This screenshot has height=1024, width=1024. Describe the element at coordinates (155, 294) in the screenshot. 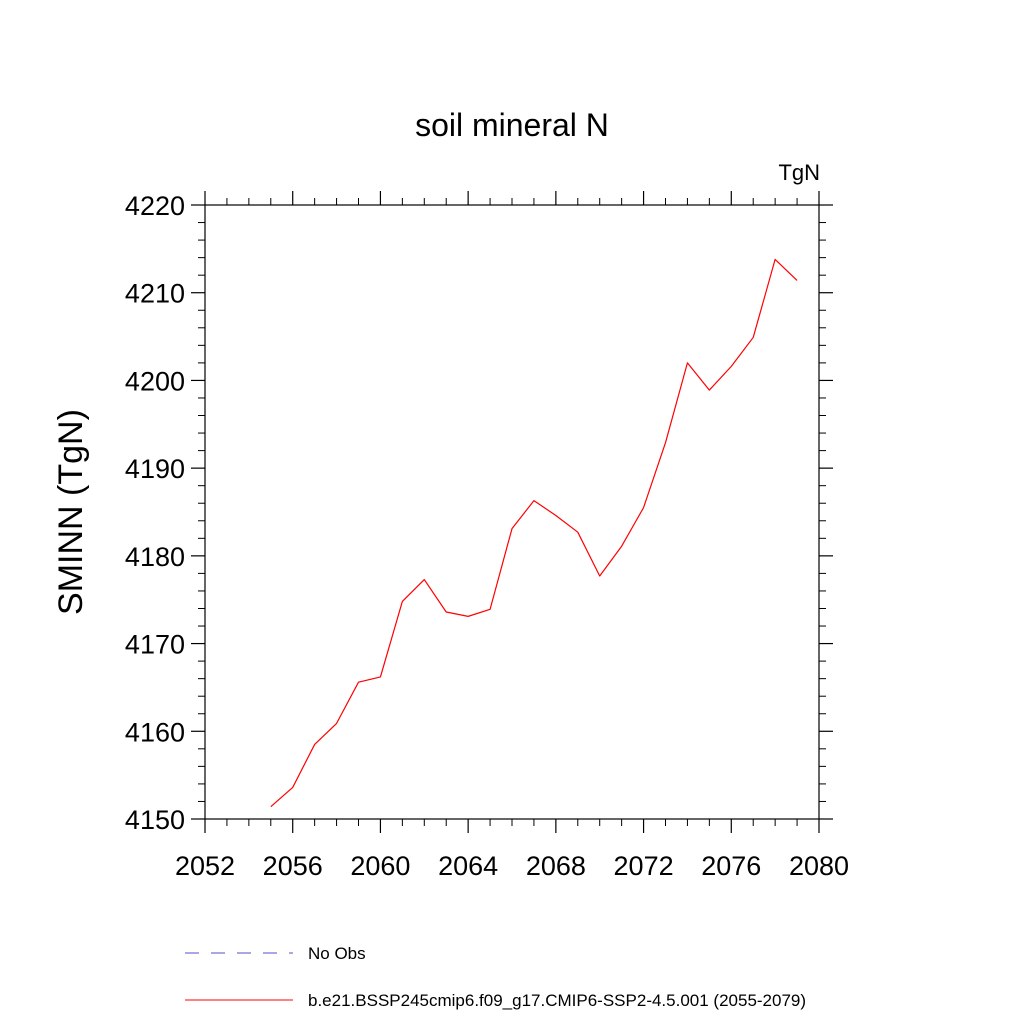

I see `y-tick-label: 4210` at that location.